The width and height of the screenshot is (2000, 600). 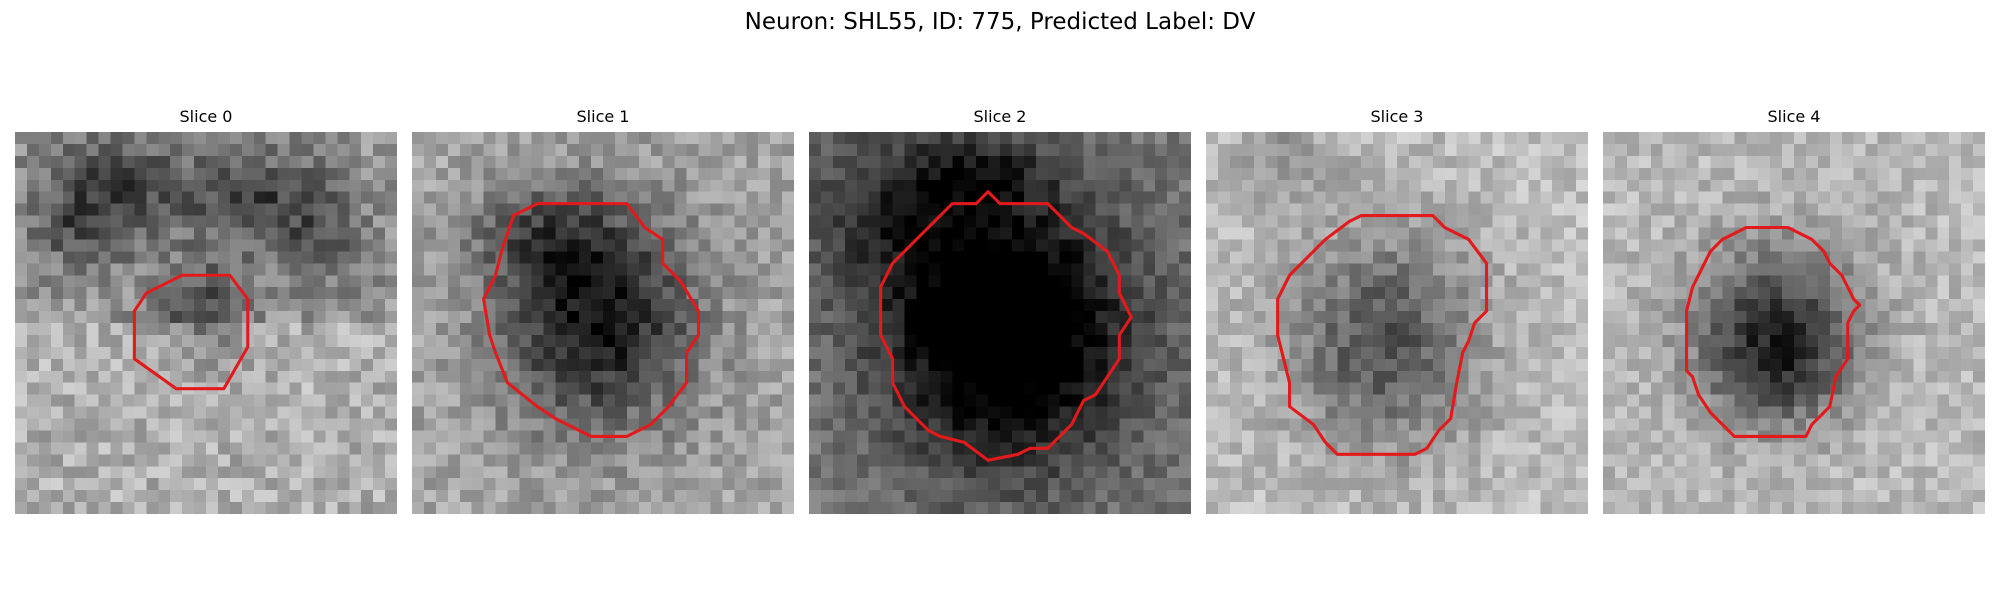 I want to click on slice-title: Slice 1, so click(x=603, y=116).